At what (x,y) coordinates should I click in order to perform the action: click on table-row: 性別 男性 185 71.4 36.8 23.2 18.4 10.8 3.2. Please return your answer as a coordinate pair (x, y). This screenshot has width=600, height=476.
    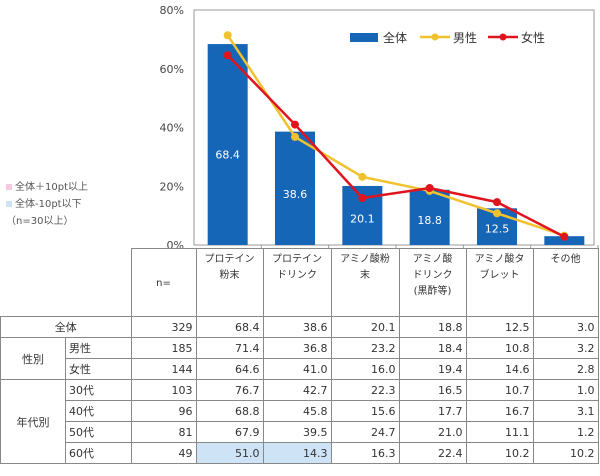
    Looking at the image, I should click on (299, 358).